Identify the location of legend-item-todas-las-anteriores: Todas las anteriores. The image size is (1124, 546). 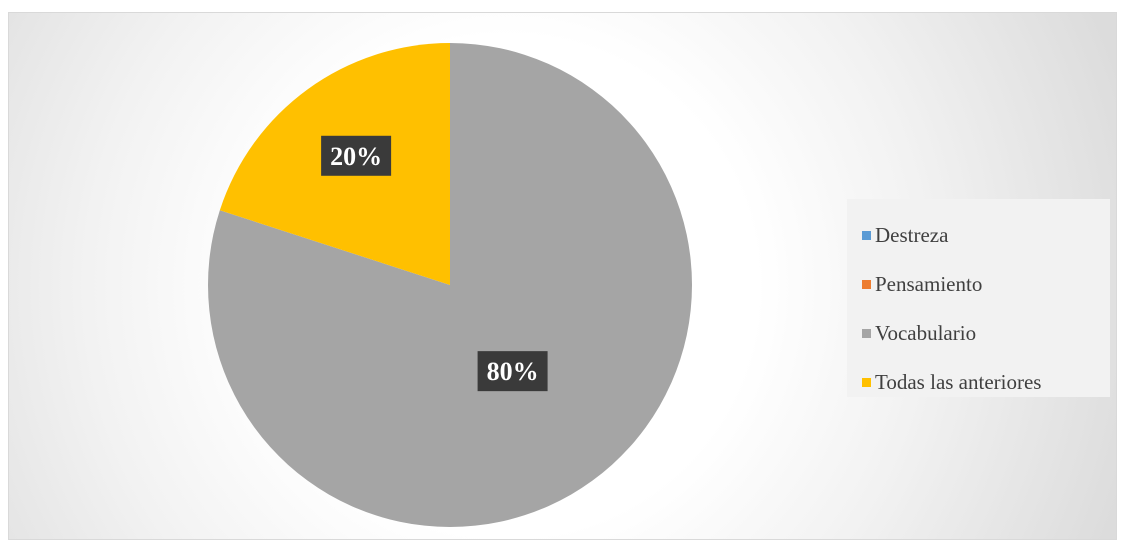
(978, 382).